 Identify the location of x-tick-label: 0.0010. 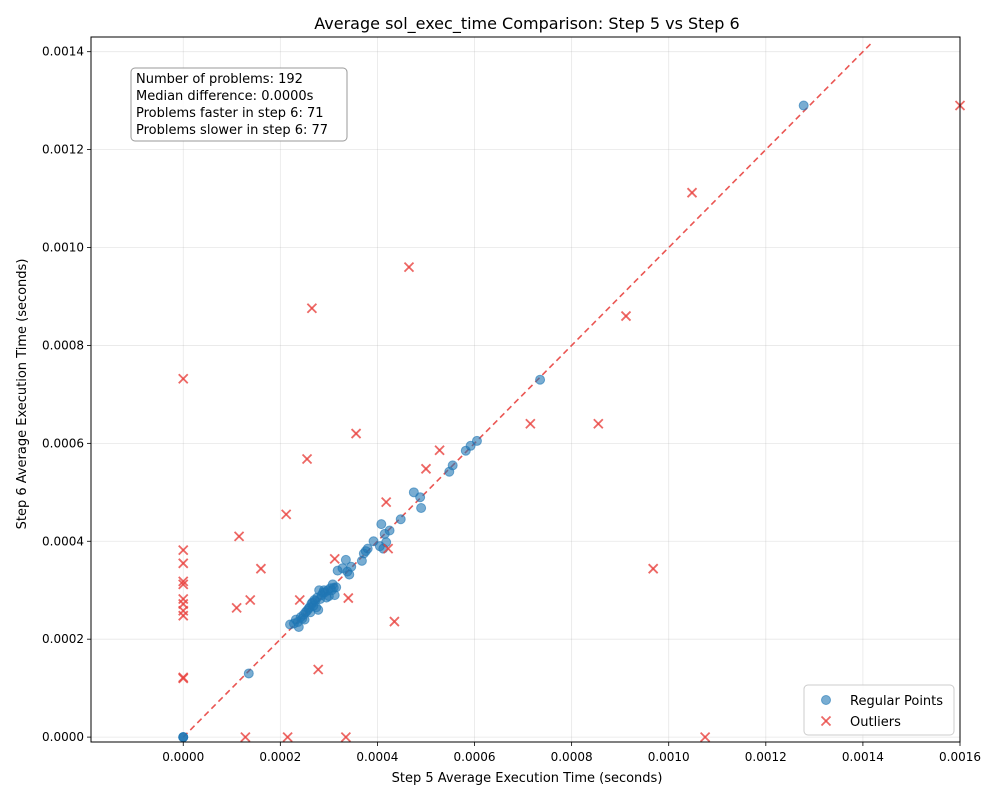
(669, 757).